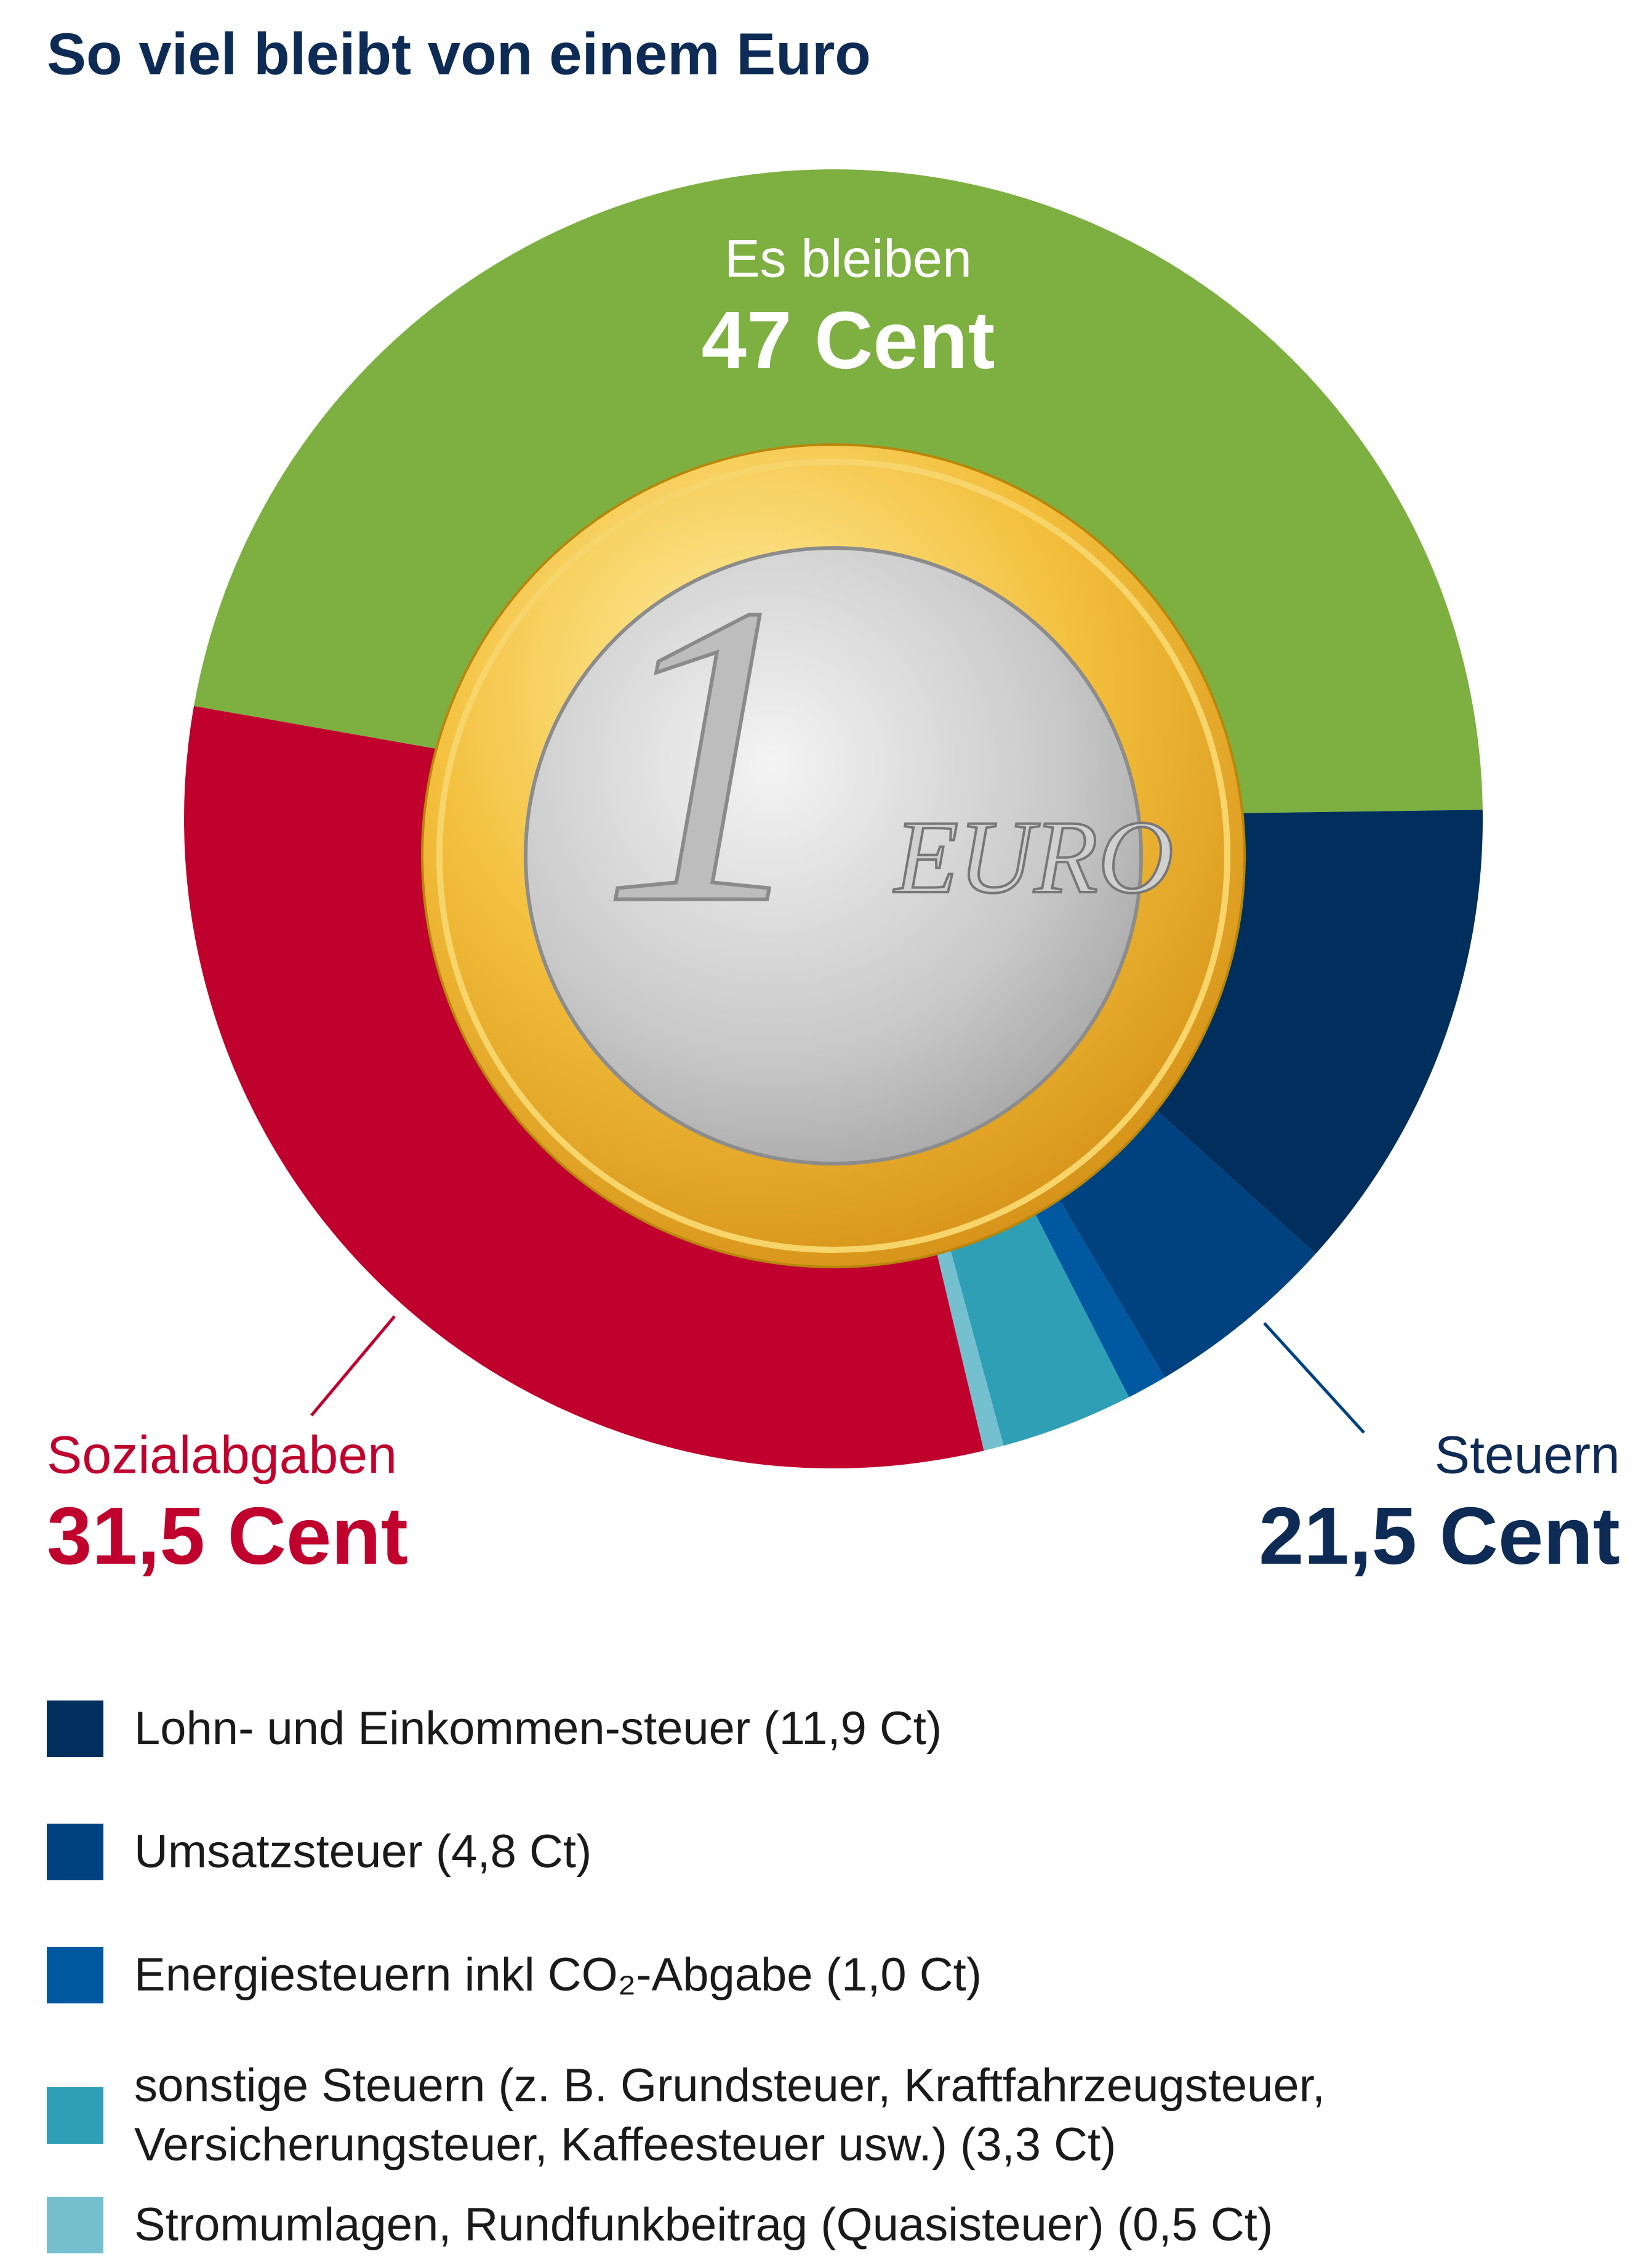 This screenshot has height=2262, width=1652. I want to click on legend-item: Energiesteuern inkl CO₂-Abgabe (1,0 Ct), so click(514, 1975).